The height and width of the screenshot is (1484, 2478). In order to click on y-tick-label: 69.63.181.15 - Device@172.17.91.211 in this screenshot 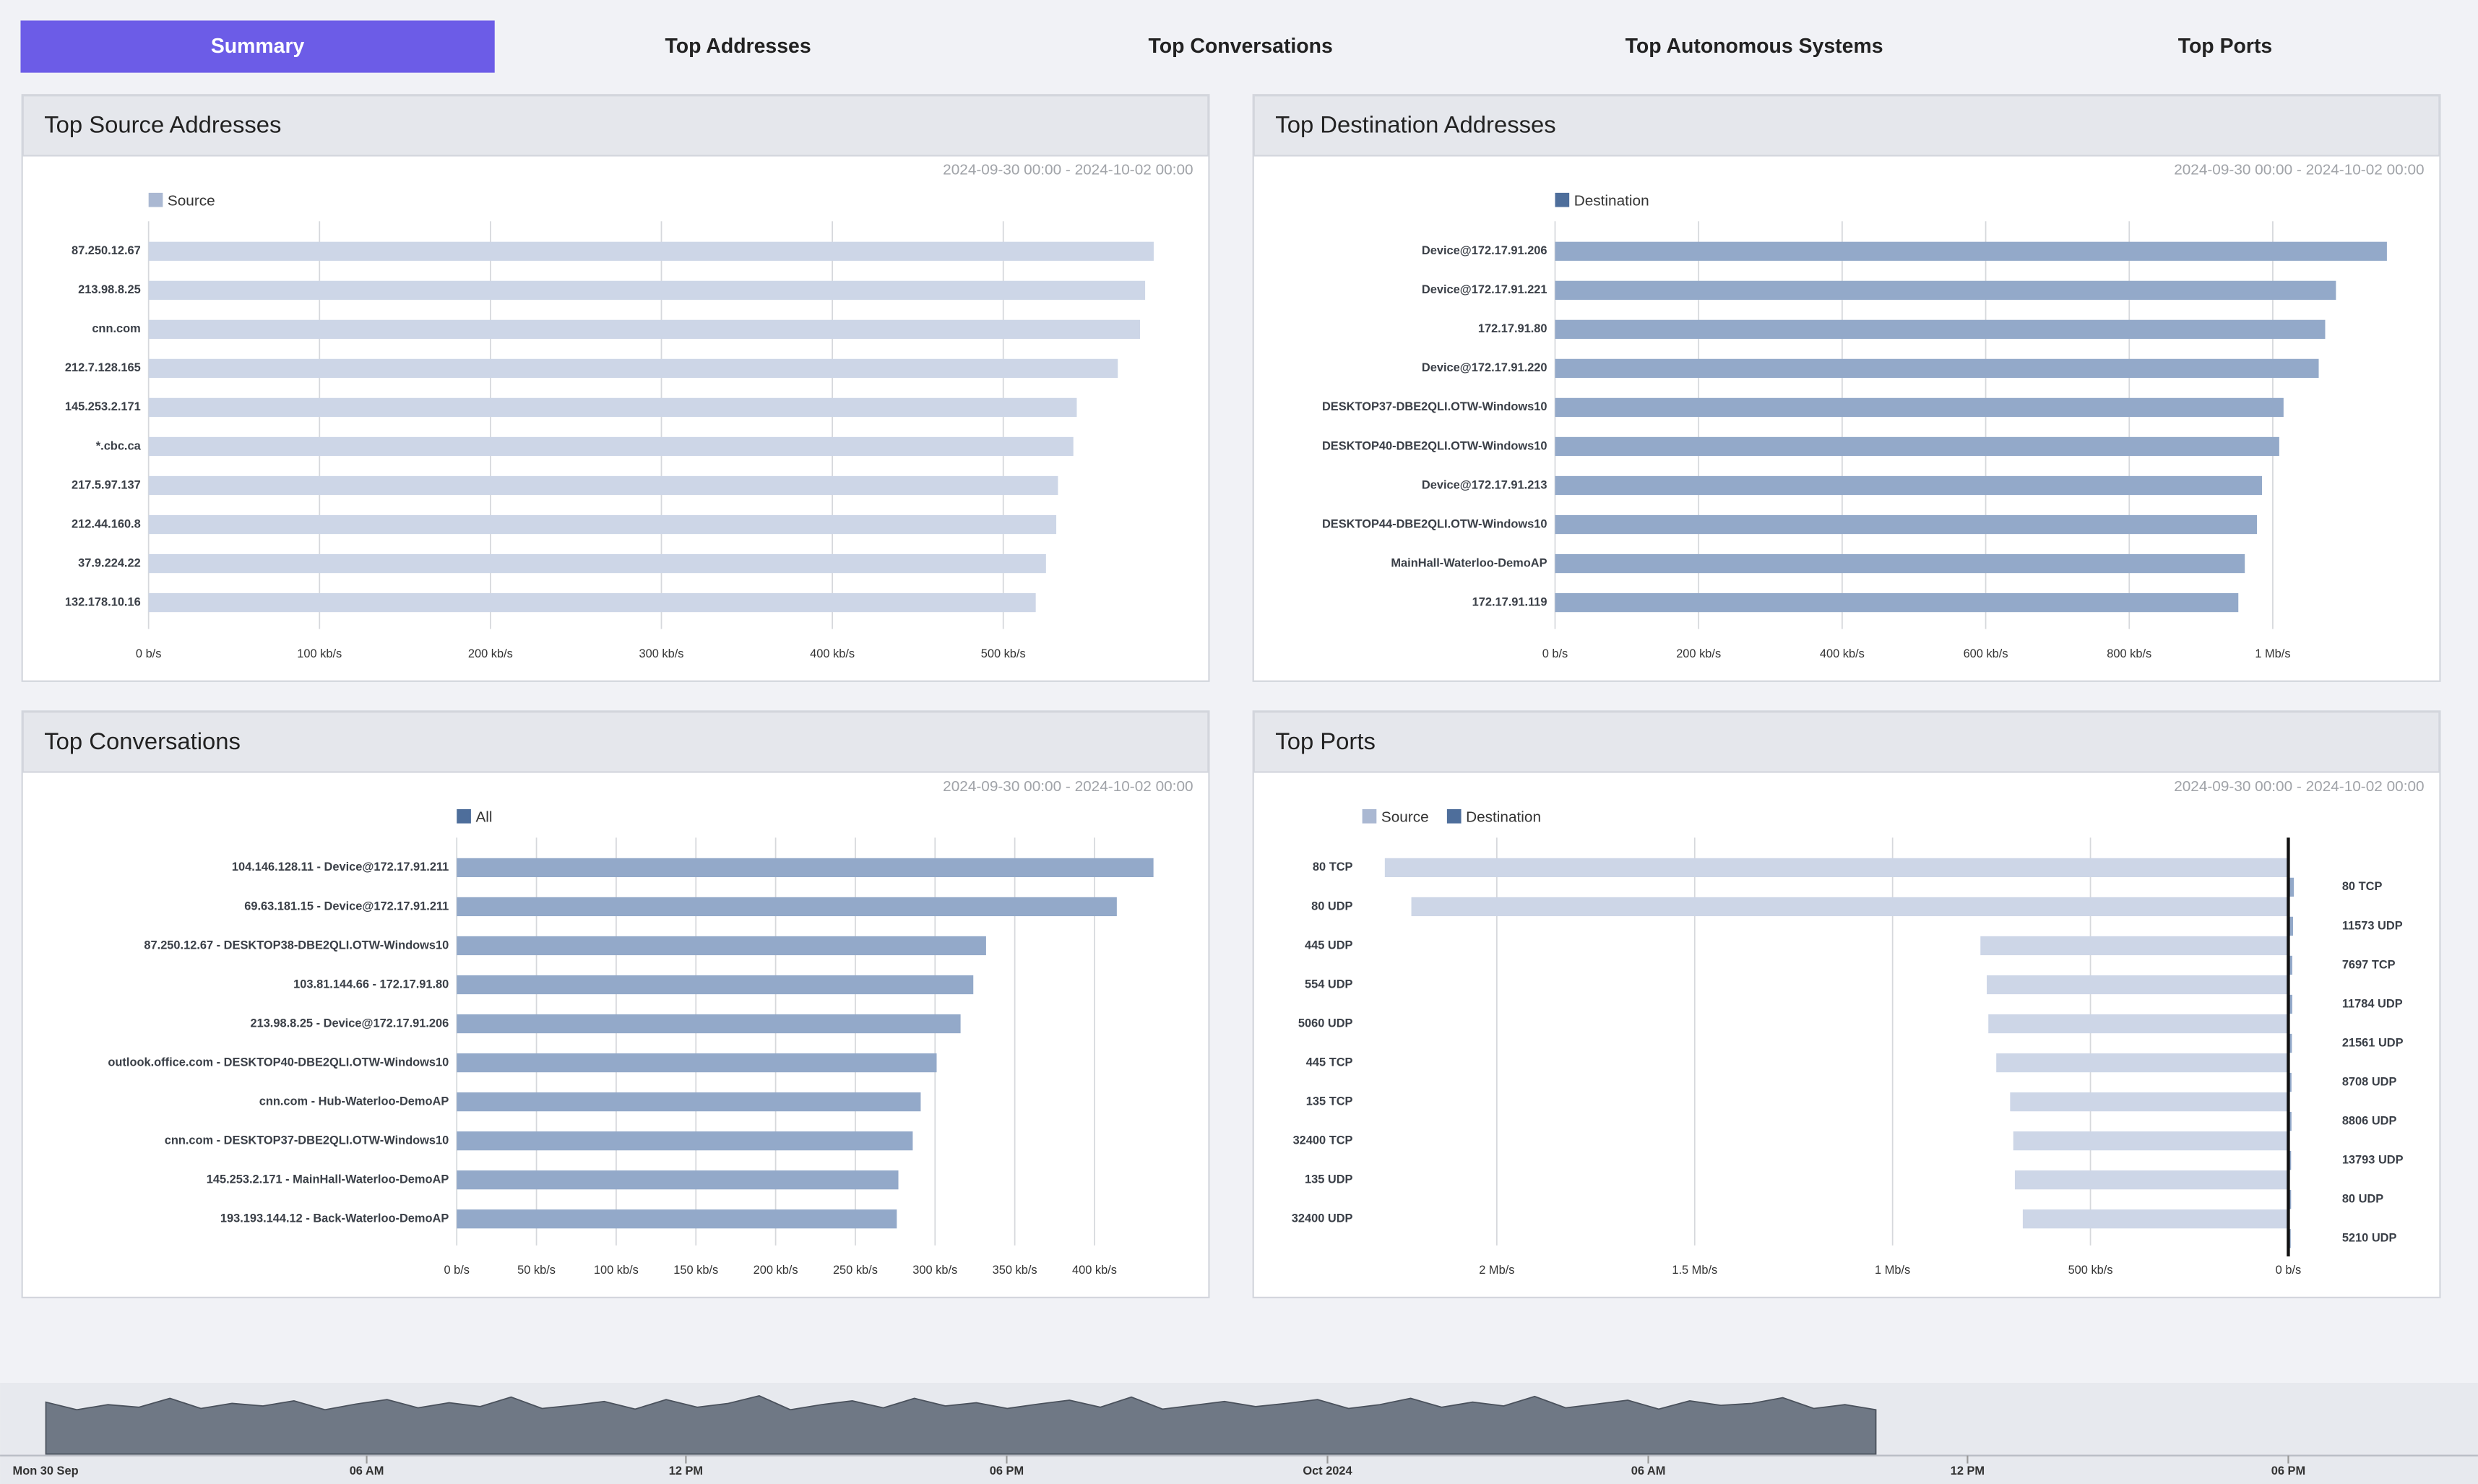, I will do `click(346, 906)`.